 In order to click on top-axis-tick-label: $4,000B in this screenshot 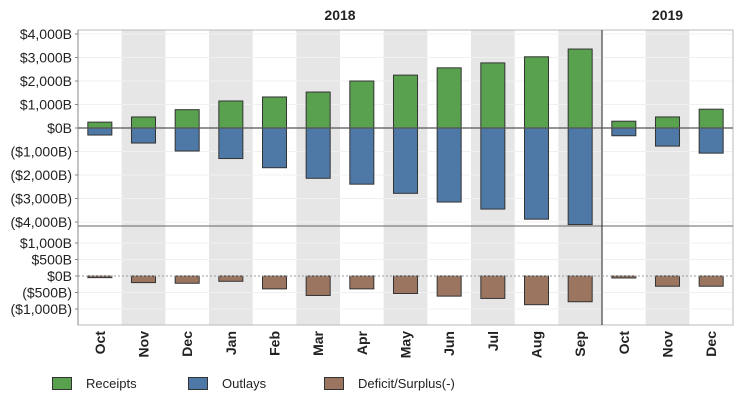, I will do `click(46, 34)`.